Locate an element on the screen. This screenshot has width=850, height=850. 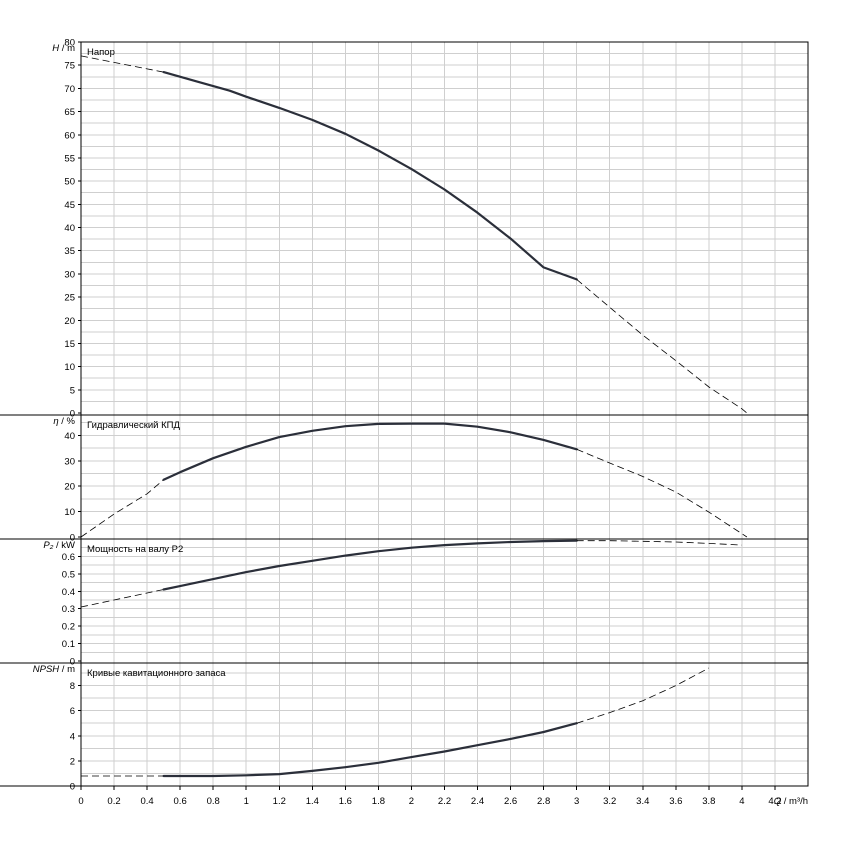
x-tick-label: 2.8 is located at coordinates (543, 801).